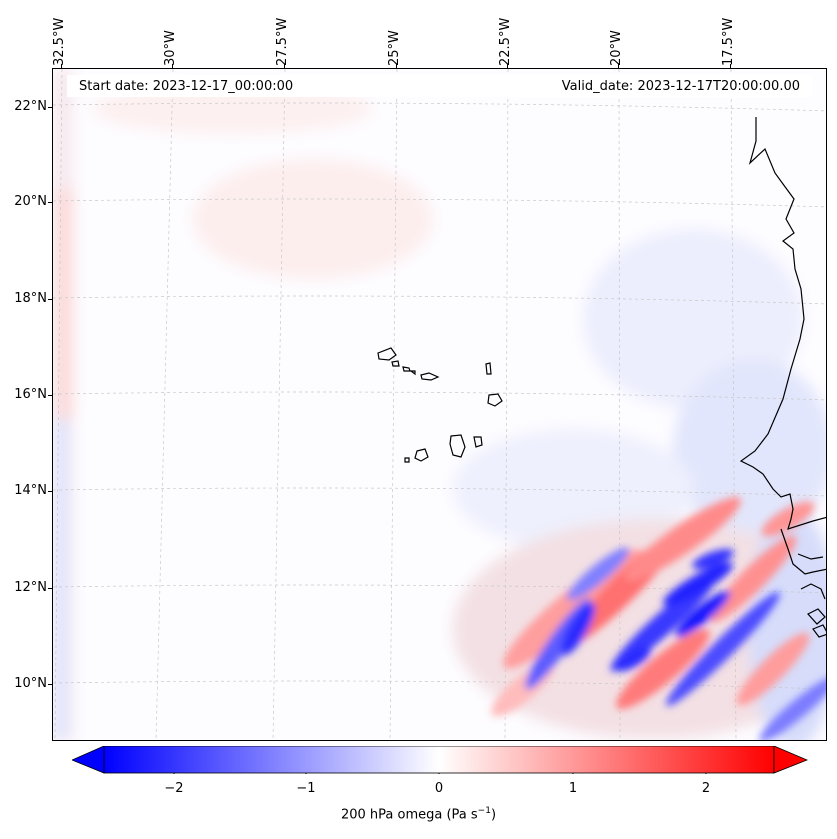  Describe the element at coordinates (616, 48) in the screenshot. I see `lon-label-20w: 20°W` at that location.